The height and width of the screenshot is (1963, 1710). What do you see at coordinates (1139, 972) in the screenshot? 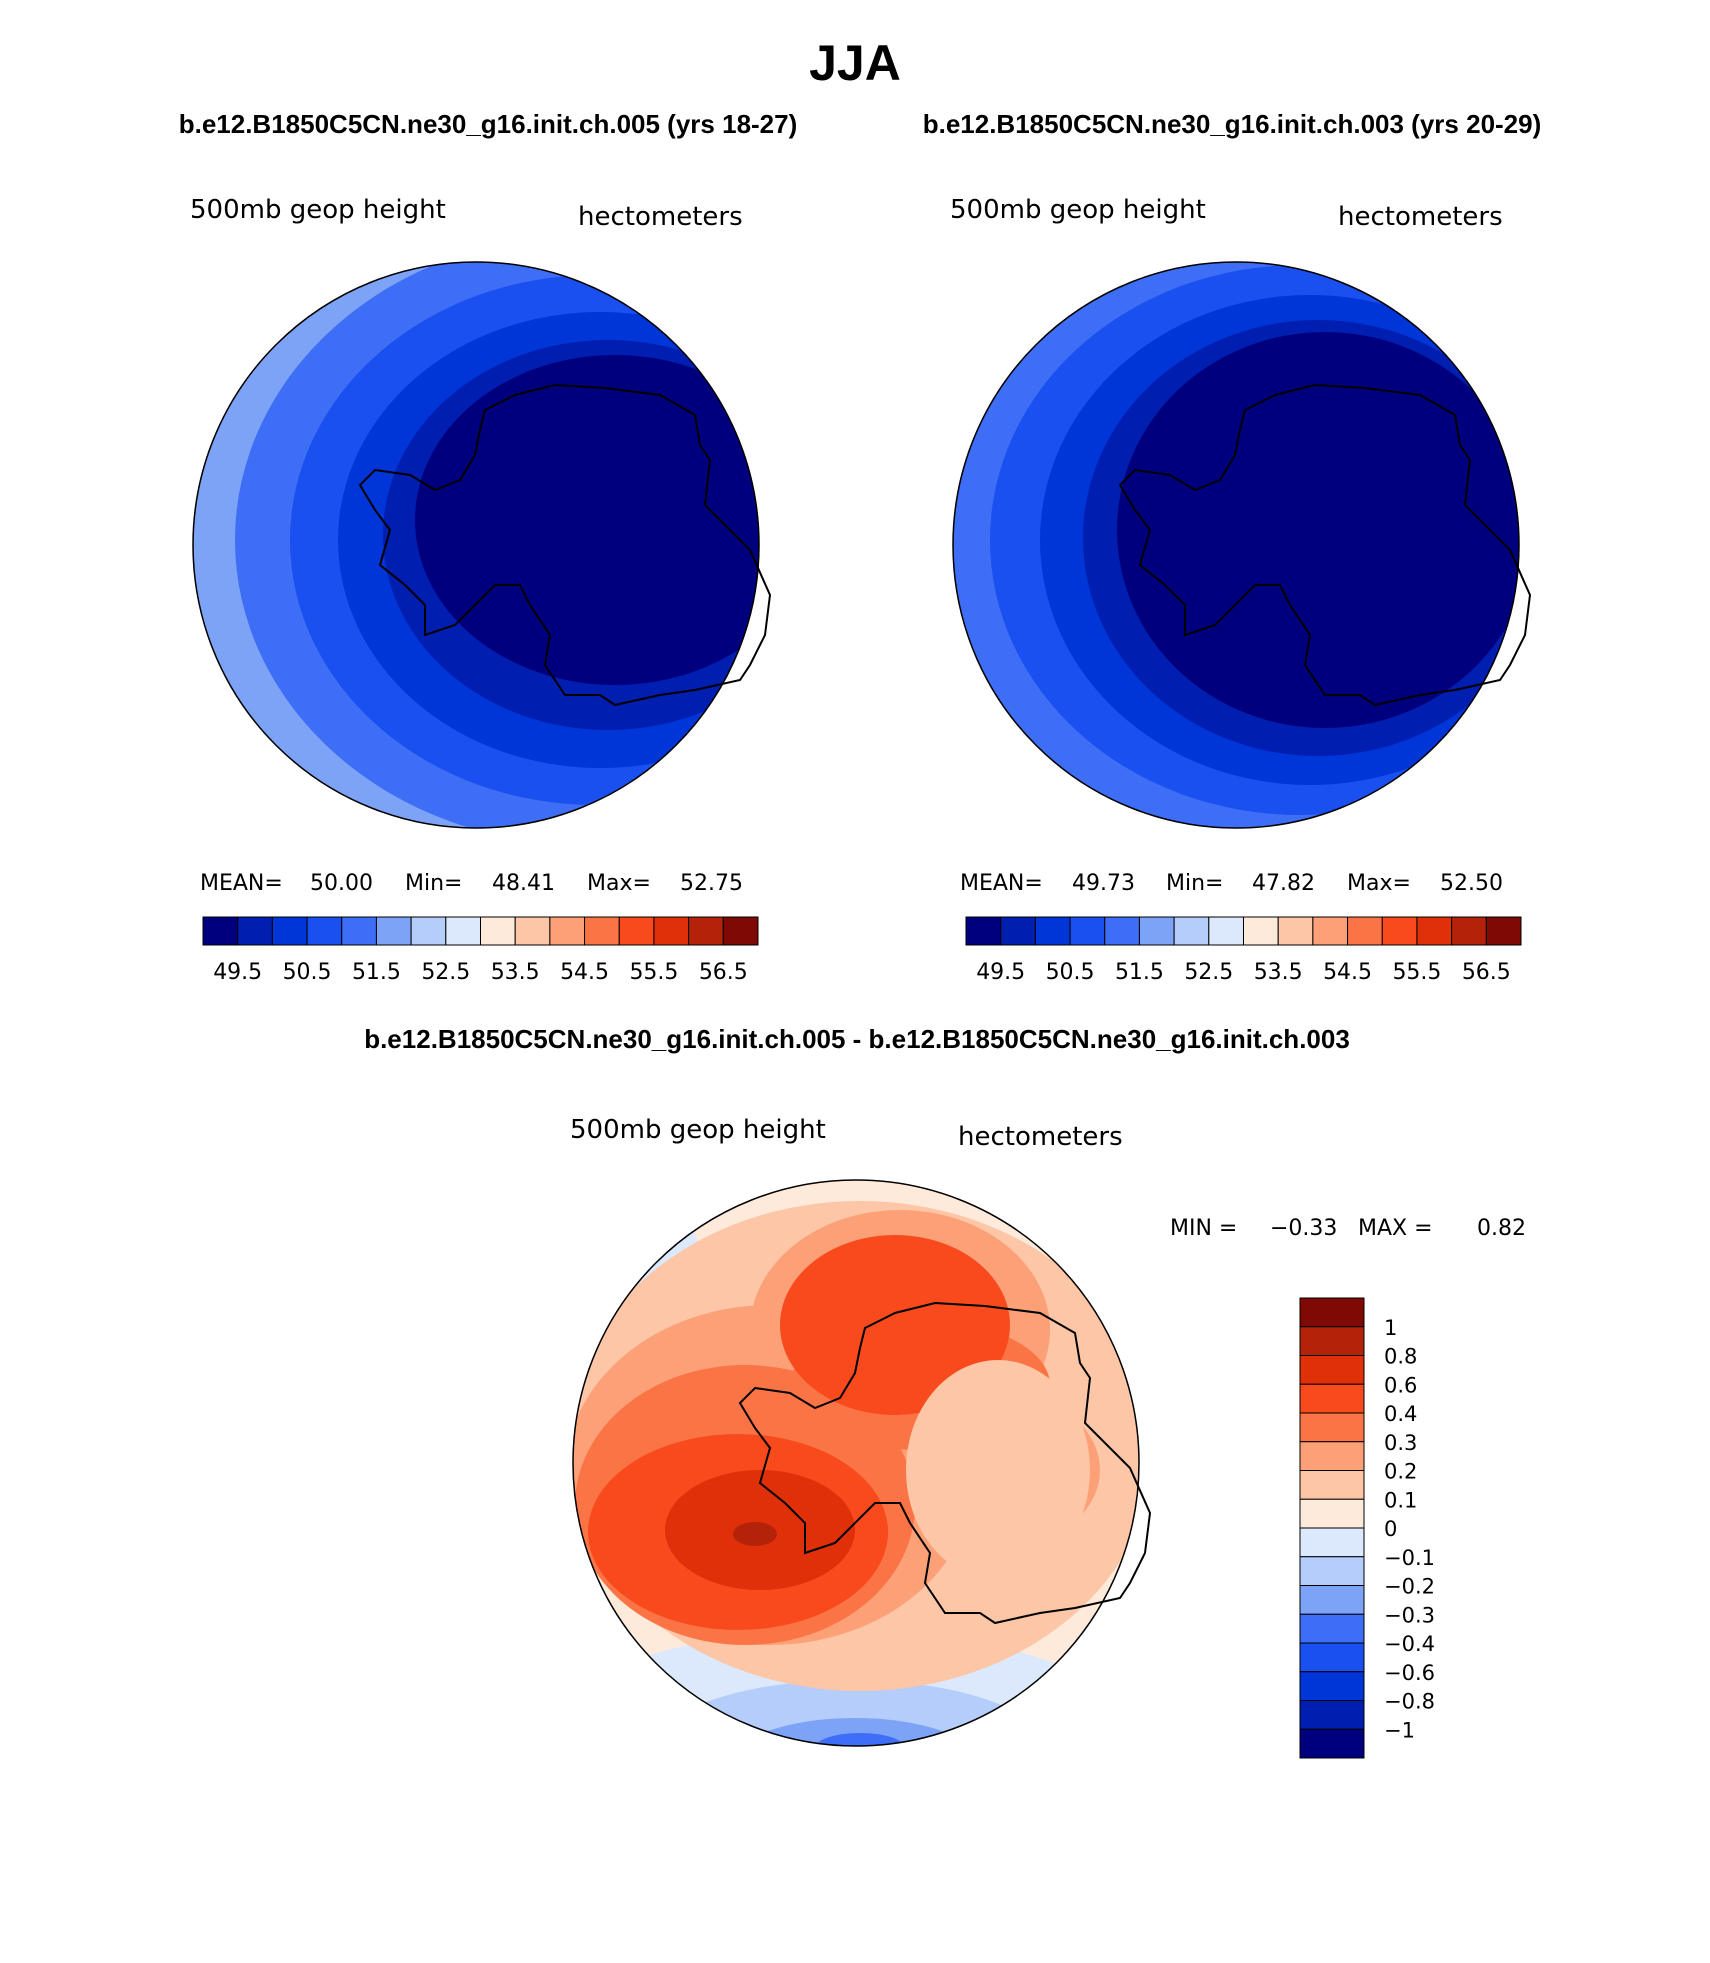
I see `right-colorbar-tick-label: 51.5` at bounding box center [1139, 972].